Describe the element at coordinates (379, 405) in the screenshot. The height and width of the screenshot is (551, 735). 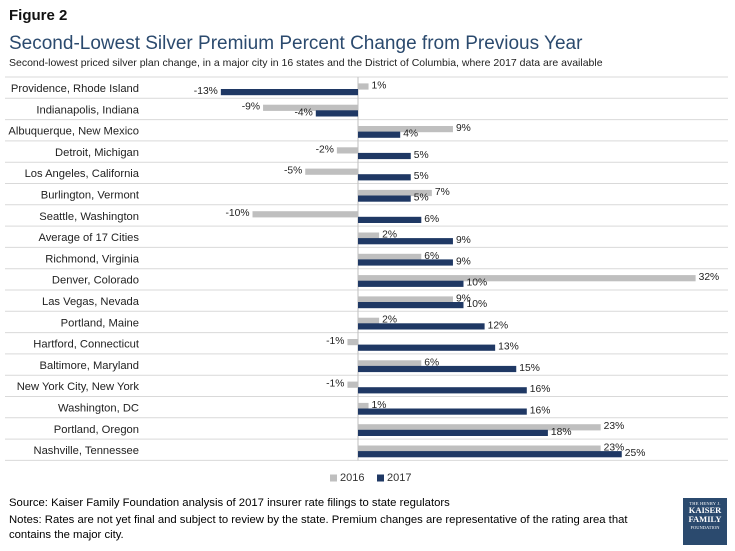
I see `data-label-2016: 1%` at that location.